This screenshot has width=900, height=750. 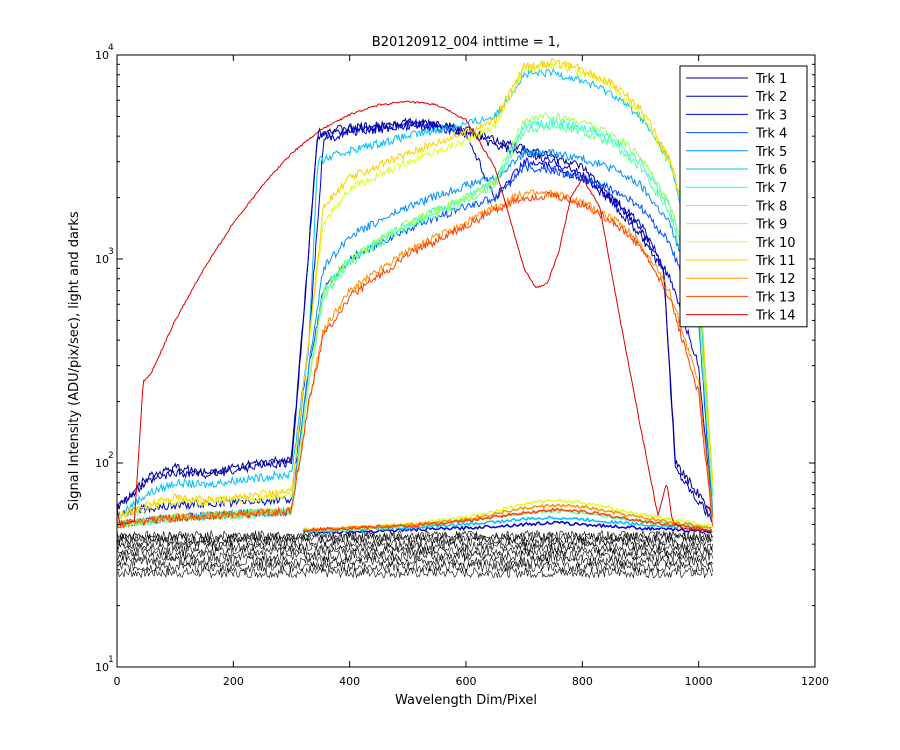 What do you see at coordinates (111, 252) in the screenshot?
I see `y-tick-exponent: 3` at bounding box center [111, 252].